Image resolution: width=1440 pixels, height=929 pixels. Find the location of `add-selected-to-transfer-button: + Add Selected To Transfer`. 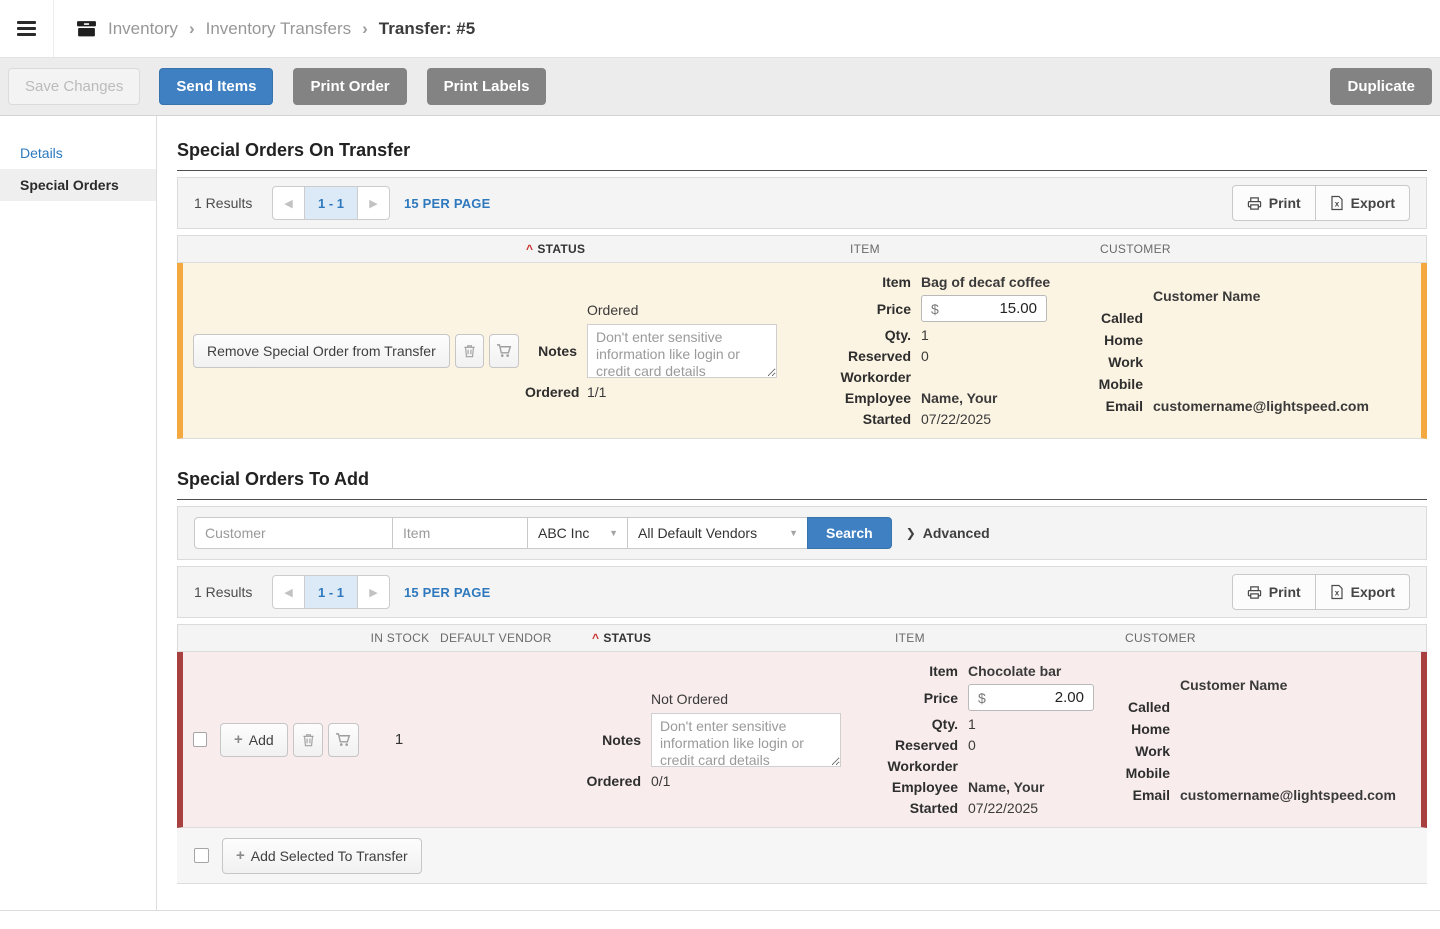

add-selected-to-transfer-button: + Add Selected To Transfer is located at coordinates (322, 855).